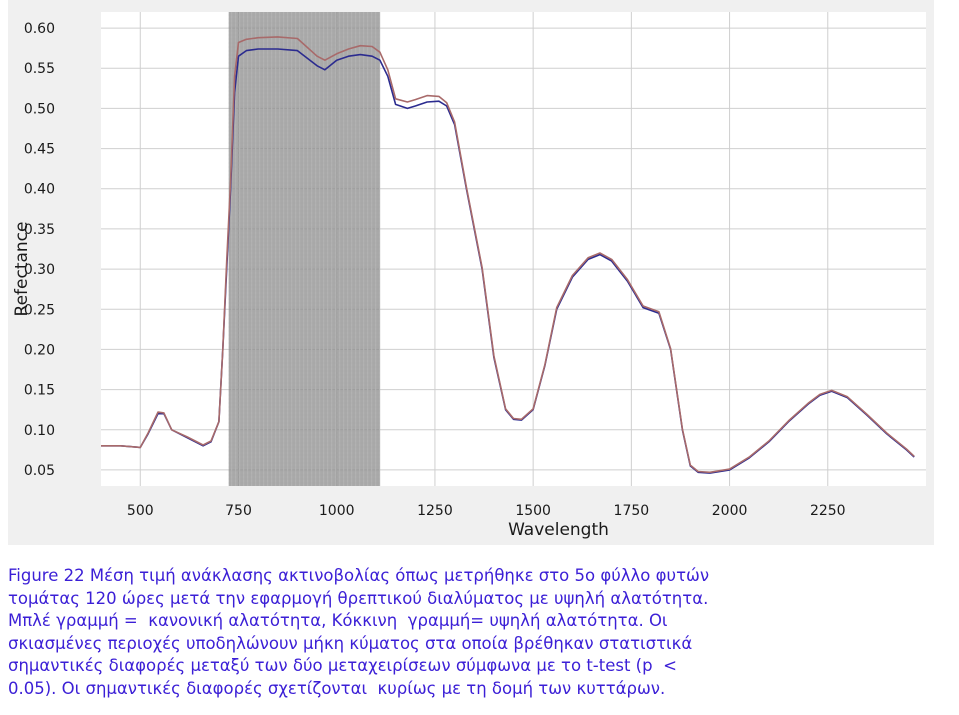 The image size is (959, 715). What do you see at coordinates (304, 249) in the screenshot?
I see `significance-shaded-region` at bounding box center [304, 249].